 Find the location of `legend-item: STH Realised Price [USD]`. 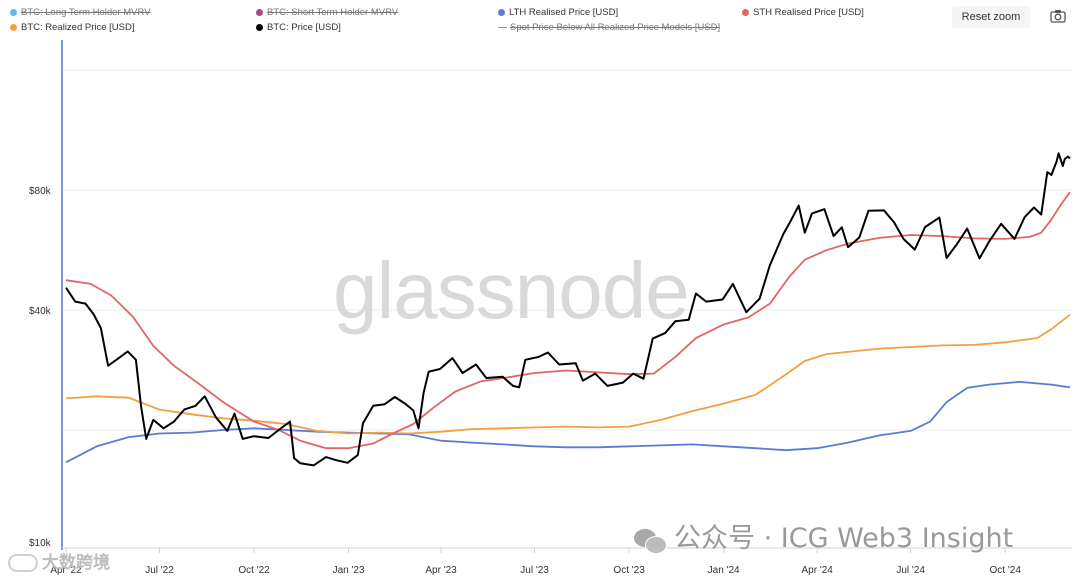

legend-item: STH Realised Price [USD] is located at coordinates (803, 12).